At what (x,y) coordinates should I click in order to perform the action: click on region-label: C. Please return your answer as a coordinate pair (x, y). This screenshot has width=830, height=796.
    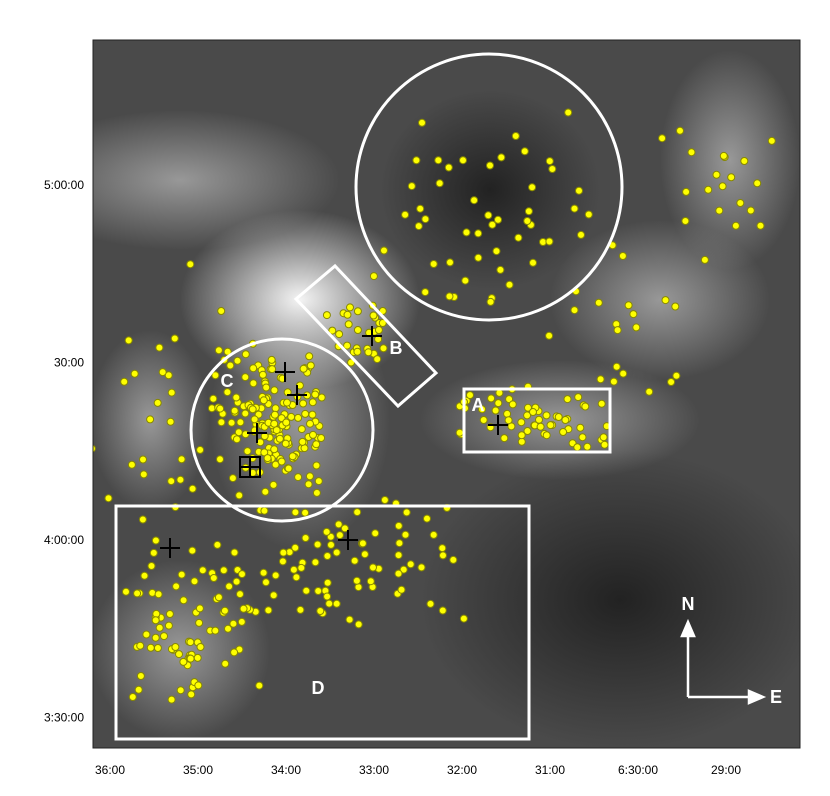
    Looking at the image, I should click on (227, 381).